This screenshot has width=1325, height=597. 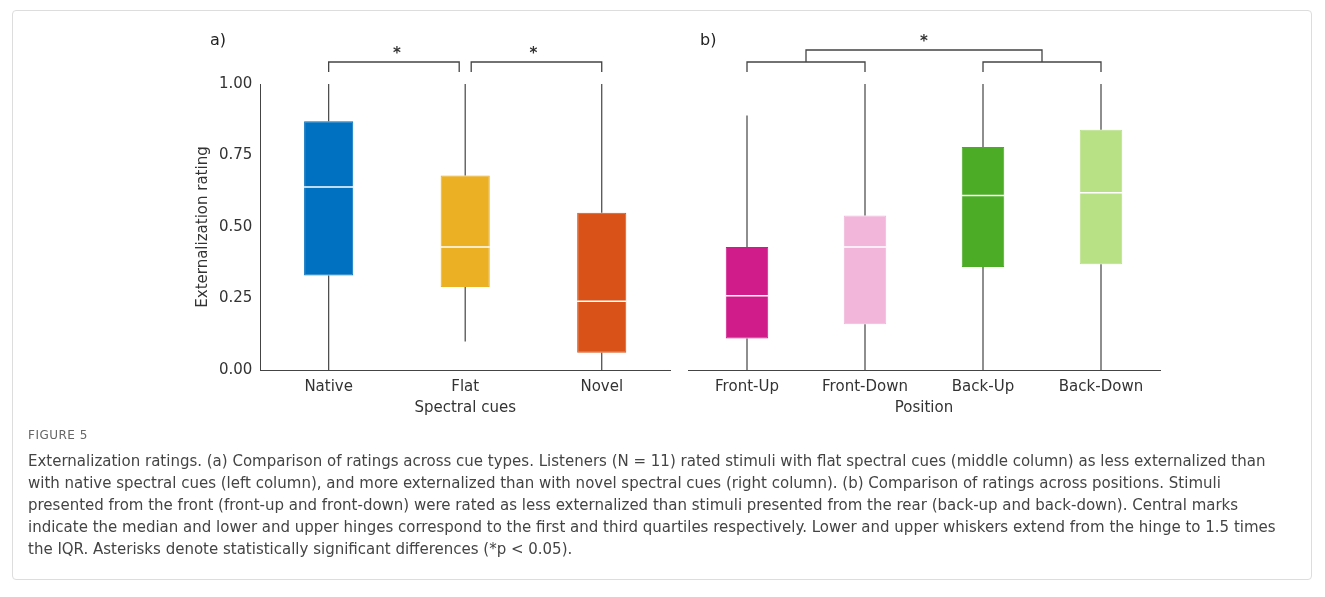 I want to click on y-tick-label: 0.75, so click(x=235, y=154).